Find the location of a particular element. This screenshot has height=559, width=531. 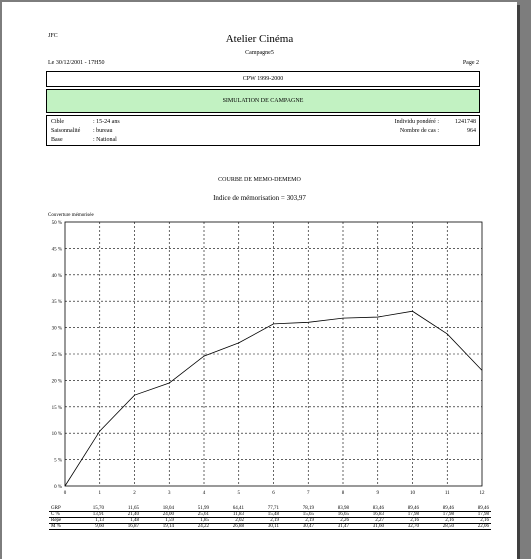

stats-row-label: C % is located at coordinates (60, 514).